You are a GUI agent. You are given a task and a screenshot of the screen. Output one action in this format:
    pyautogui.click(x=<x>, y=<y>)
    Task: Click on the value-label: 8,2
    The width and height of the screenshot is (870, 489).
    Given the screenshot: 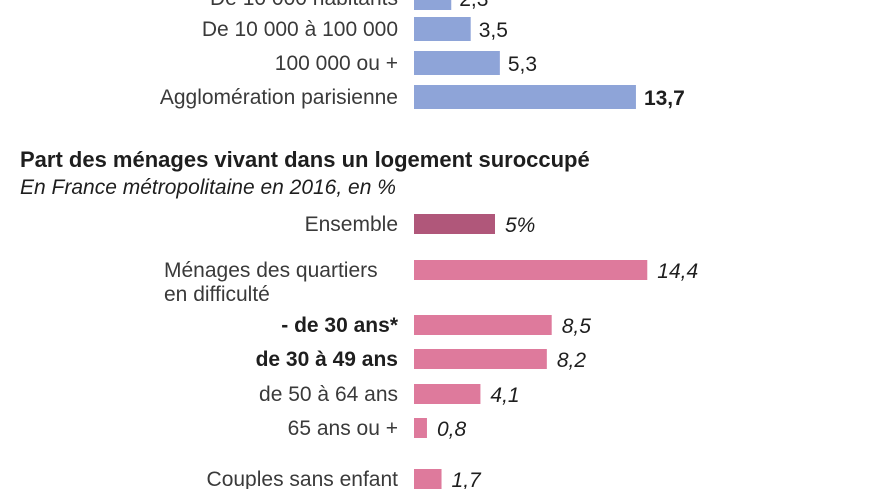 What is the action you would take?
    pyautogui.click(x=572, y=360)
    